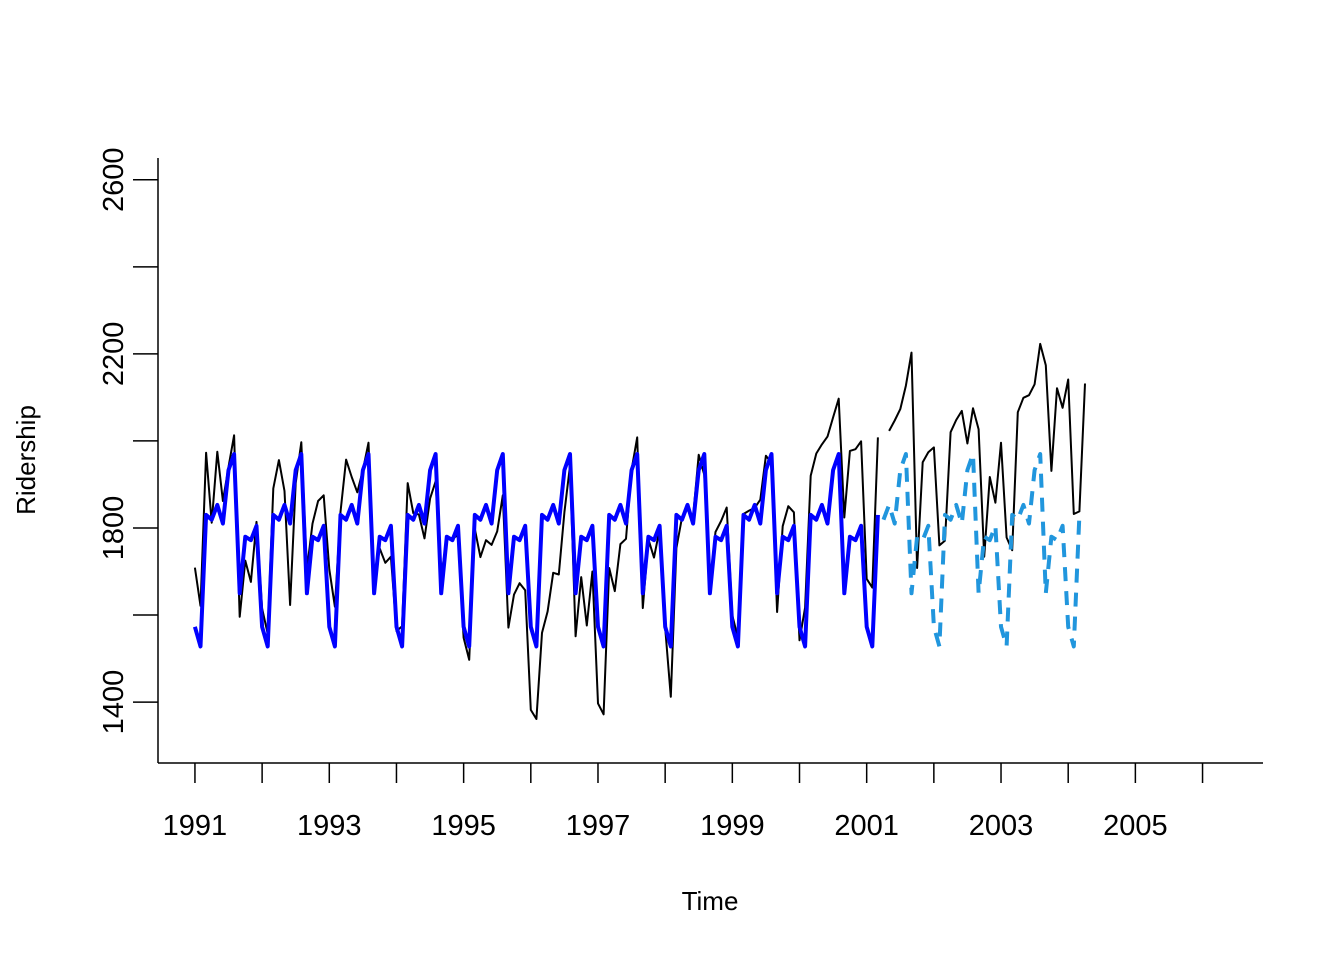 The height and width of the screenshot is (960, 1344). What do you see at coordinates (114, 354) in the screenshot?
I see `y-tick-label: 2200` at bounding box center [114, 354].